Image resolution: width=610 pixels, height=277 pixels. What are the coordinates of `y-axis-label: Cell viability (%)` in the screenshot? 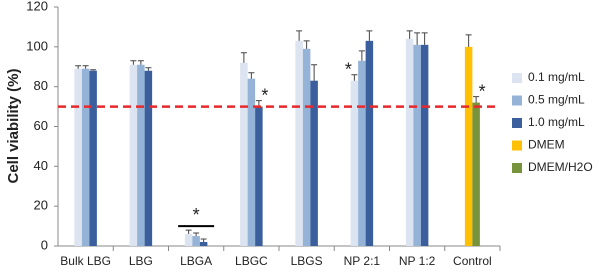 It's located at (13, 125).